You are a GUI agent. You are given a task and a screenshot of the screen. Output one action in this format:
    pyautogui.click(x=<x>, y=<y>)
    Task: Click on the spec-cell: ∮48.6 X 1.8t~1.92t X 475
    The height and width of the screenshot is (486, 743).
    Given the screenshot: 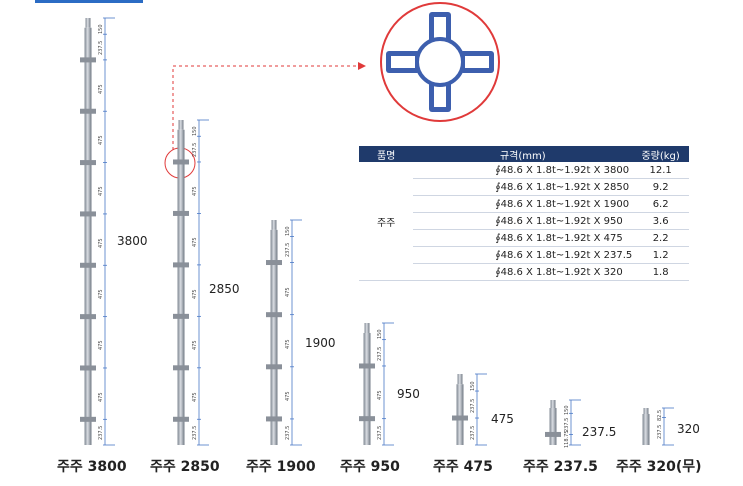 What is the action you would take?
    pyautogui.click(x=523, y=238)
    